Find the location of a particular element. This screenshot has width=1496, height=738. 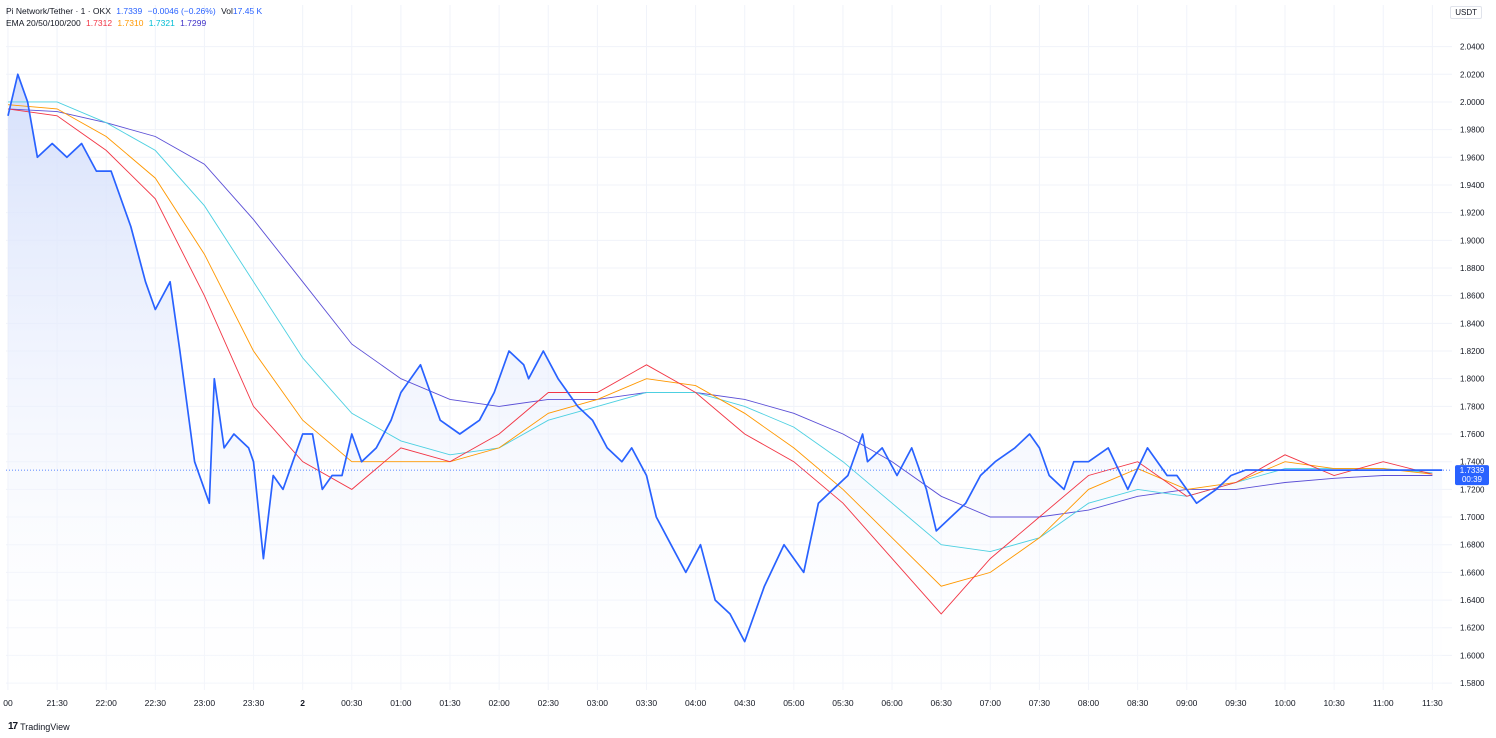

x-tick-label: 23:00 is located at coordinates (205, 703).